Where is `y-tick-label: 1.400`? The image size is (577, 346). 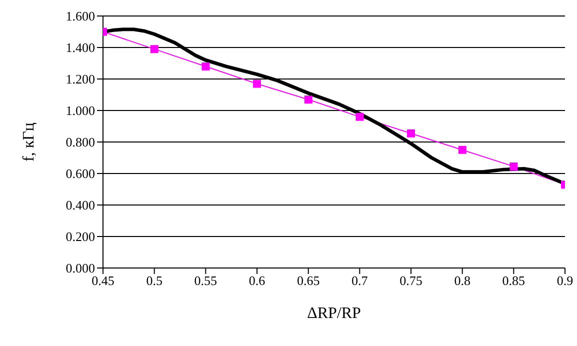
y-tick-label: 1.400 is located at coordinates (80, 48).